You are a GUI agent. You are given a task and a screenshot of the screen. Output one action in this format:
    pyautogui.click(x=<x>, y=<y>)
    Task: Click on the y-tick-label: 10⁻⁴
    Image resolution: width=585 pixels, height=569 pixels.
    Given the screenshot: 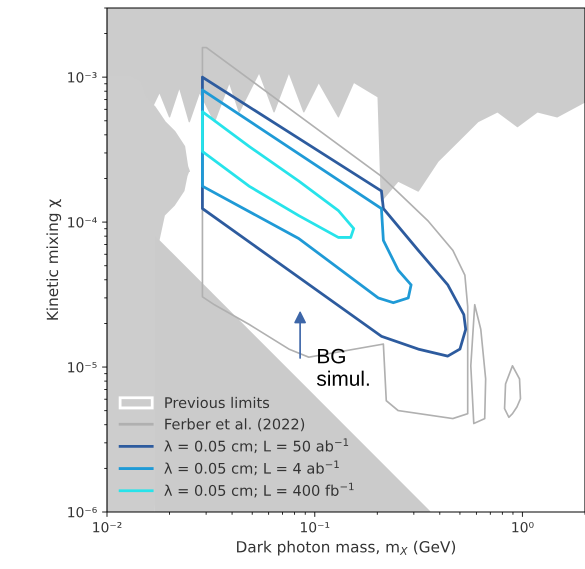 What is the action you would take?
    pyautogui.click(x=82, y=222)
    